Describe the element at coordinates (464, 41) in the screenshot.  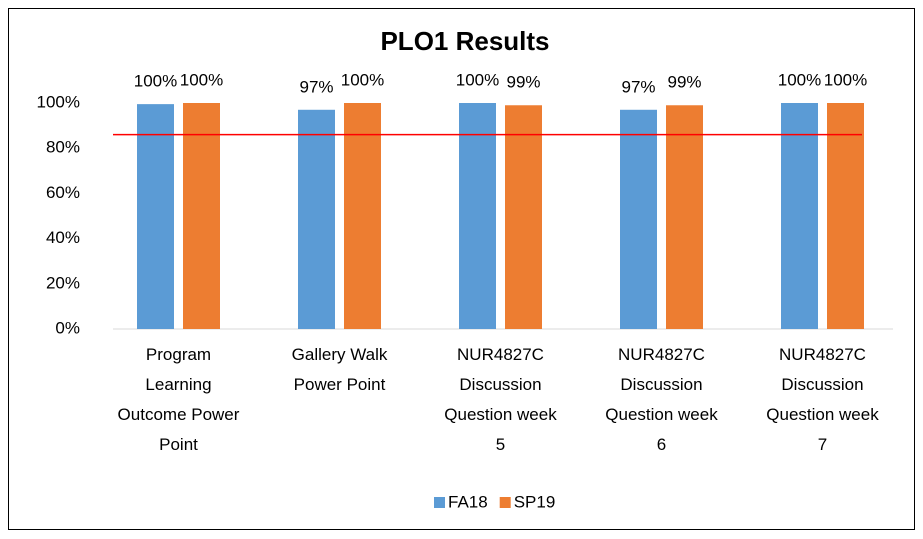
I see `chart-title: PLO1 Results` at that location.